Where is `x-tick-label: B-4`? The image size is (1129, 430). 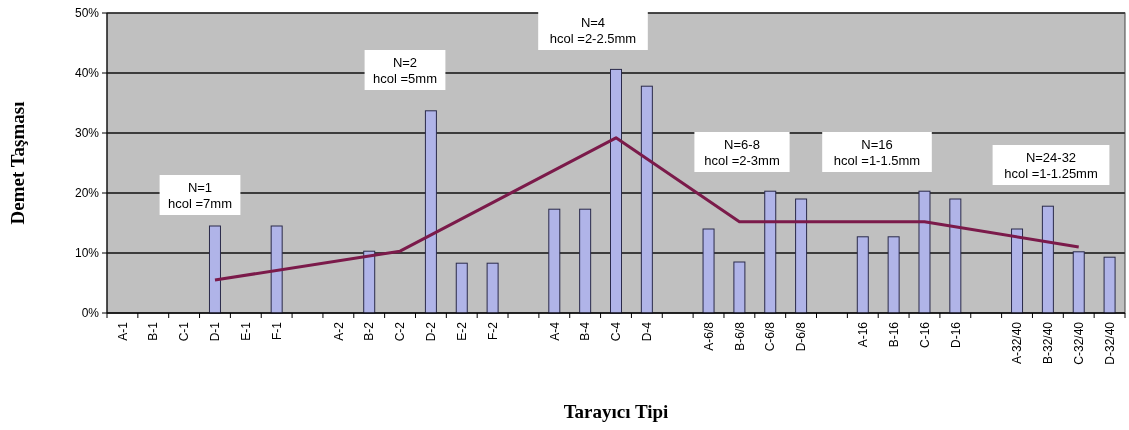 x-tick-label: B-4 is located at coordinates (585, 331).